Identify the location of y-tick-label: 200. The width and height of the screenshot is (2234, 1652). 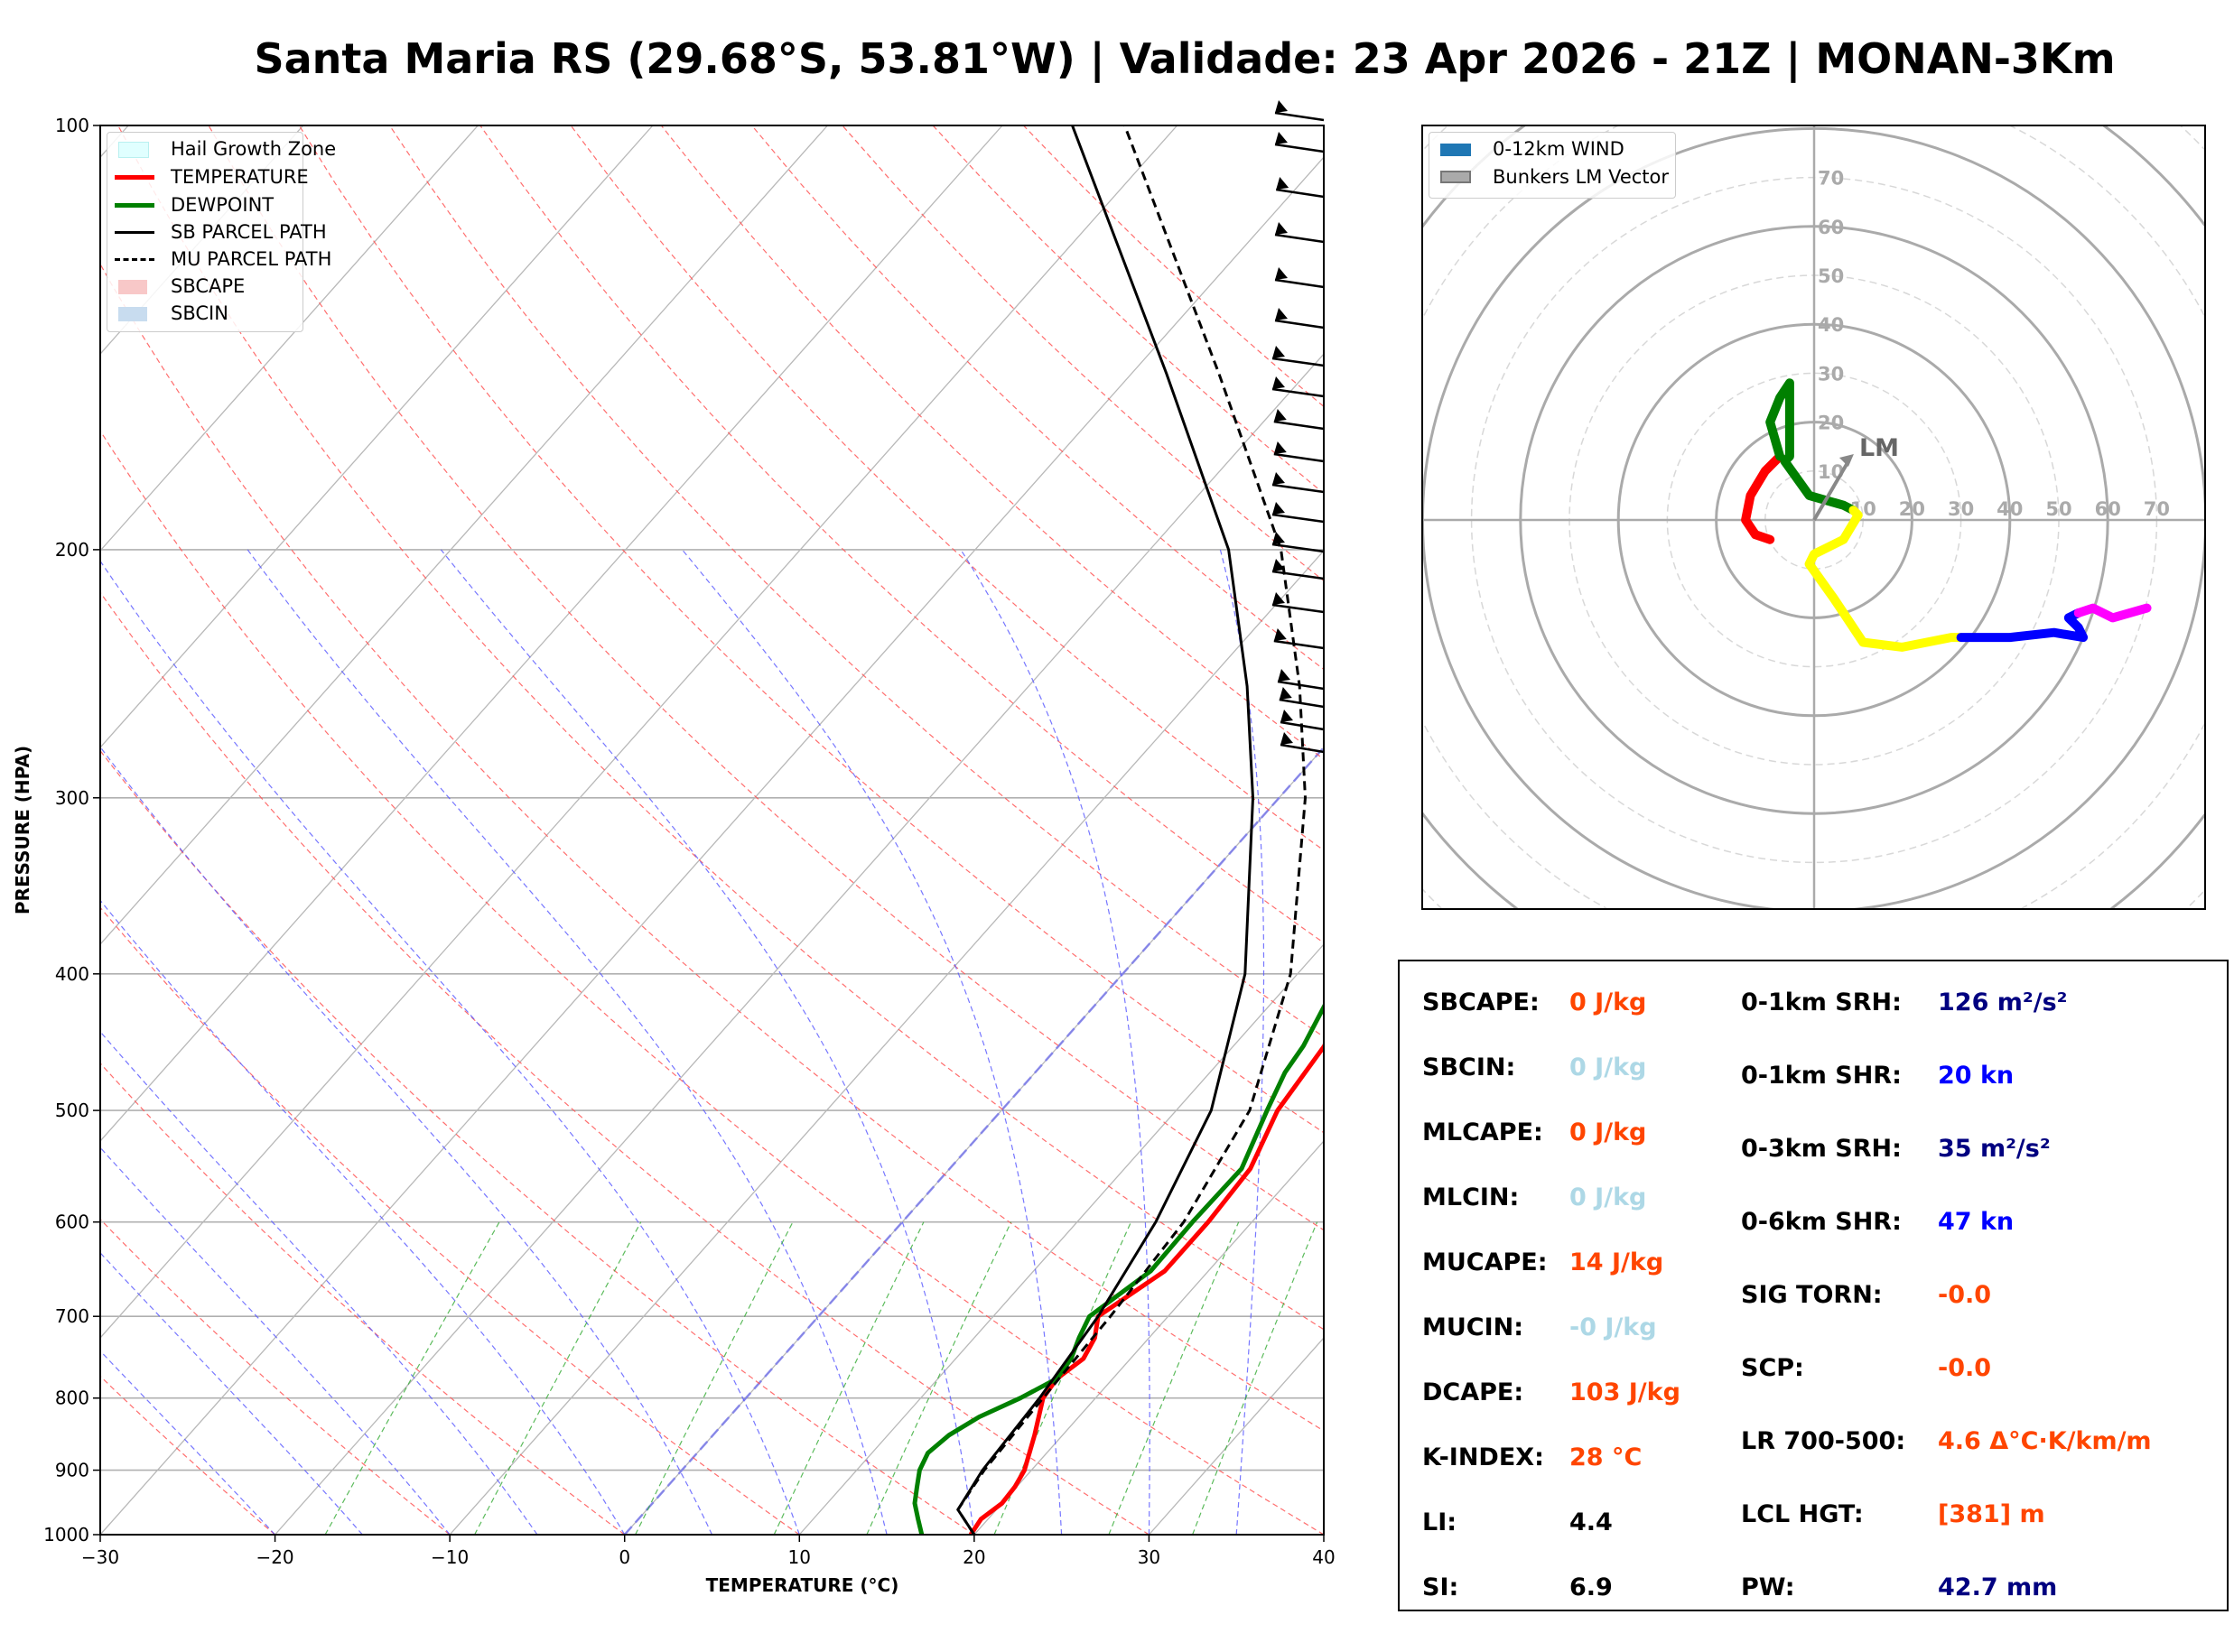
(72, 550).